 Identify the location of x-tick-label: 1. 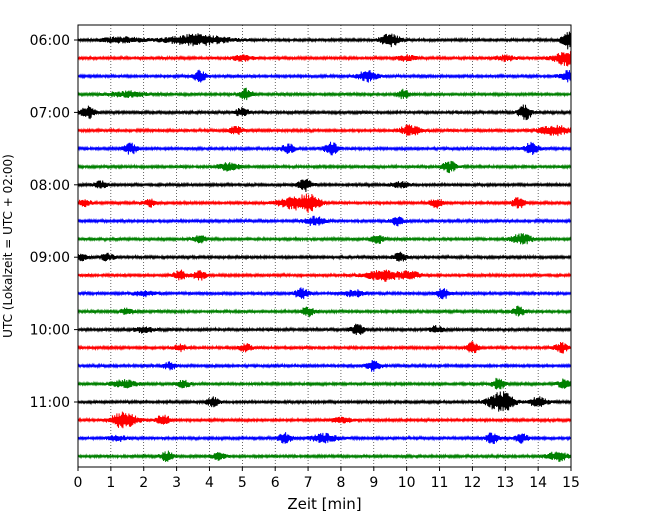
(110, 483).